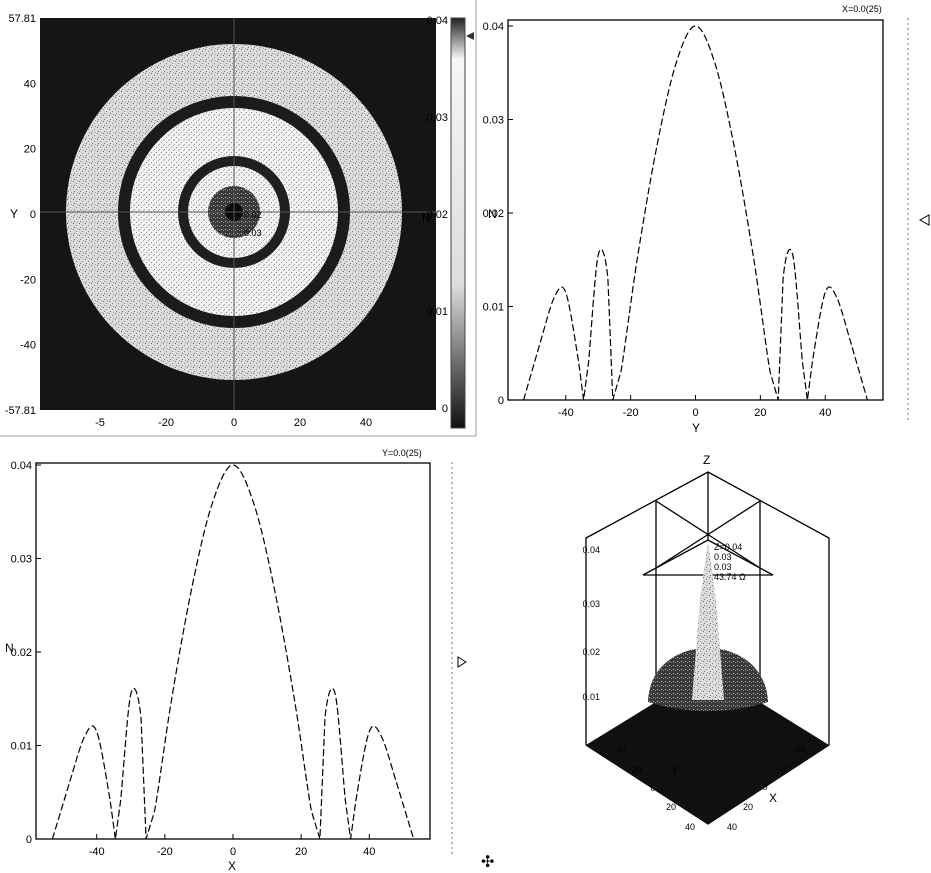 This screenshot has width=931, height=873. What do you see at coordinates (591, 604) in the screenshot?
I see `surface-z-tick-label: 0.03` at bounding box center [591, 604].